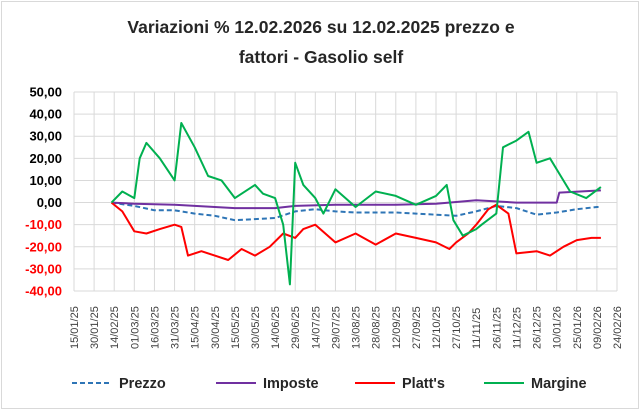  Describe the element at coordinates (517, 328) in the screenshot. I see `x-tick-label: 11/12/25` at that location.